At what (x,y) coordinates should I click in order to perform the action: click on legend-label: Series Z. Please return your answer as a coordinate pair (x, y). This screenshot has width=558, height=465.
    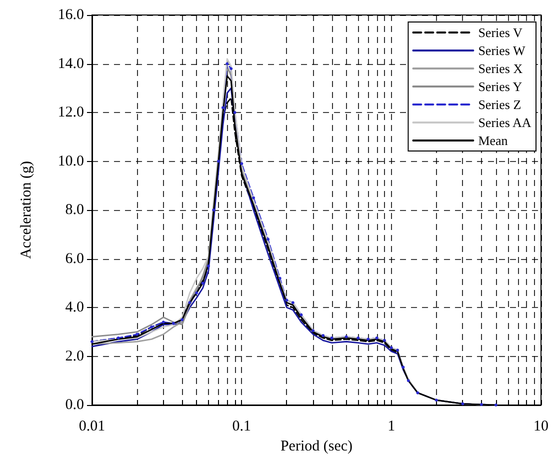
    Looking at the image, I should click on (500, 104).